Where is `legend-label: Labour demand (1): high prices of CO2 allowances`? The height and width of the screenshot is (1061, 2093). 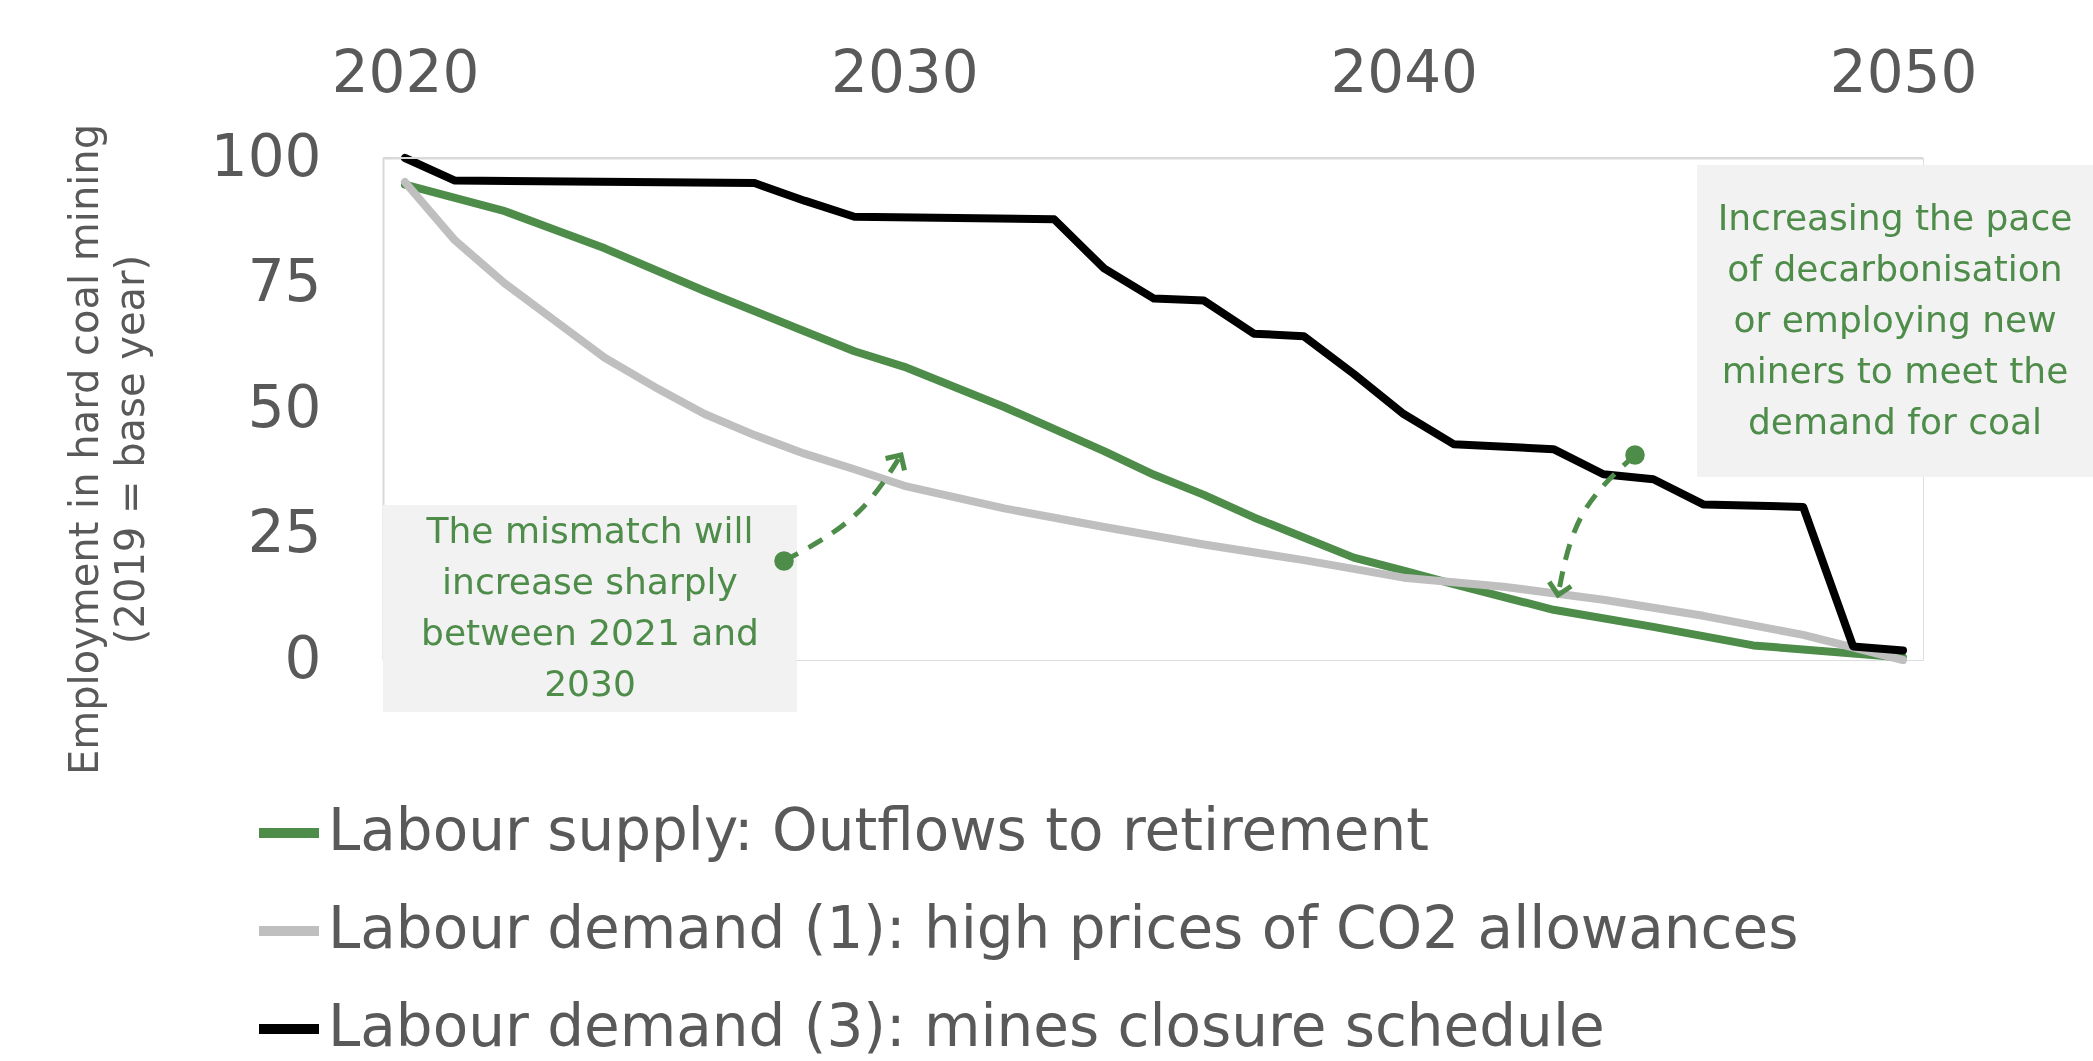 legend-label: Labour demand (1): high prices of CO2 allowances is located at coordinates (1063, 928).